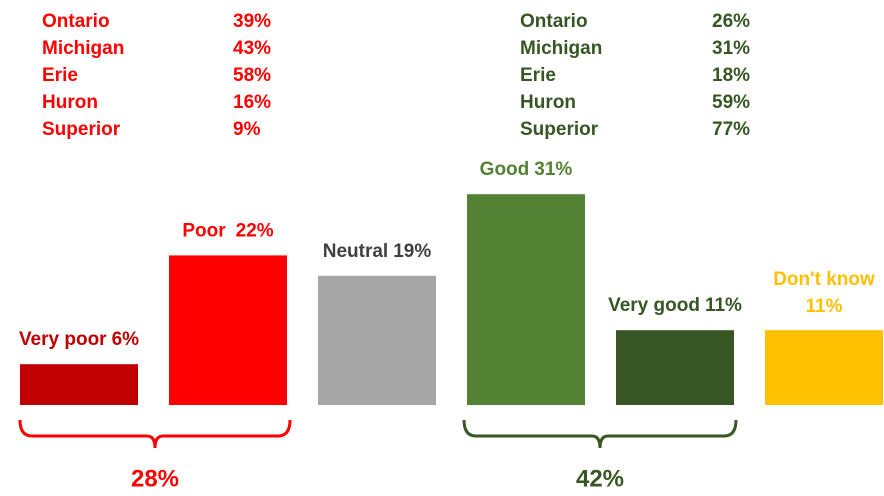 This screenshot has width=884, height=496. I want to click on bar-label: Poor 22%, so click(227, 230).